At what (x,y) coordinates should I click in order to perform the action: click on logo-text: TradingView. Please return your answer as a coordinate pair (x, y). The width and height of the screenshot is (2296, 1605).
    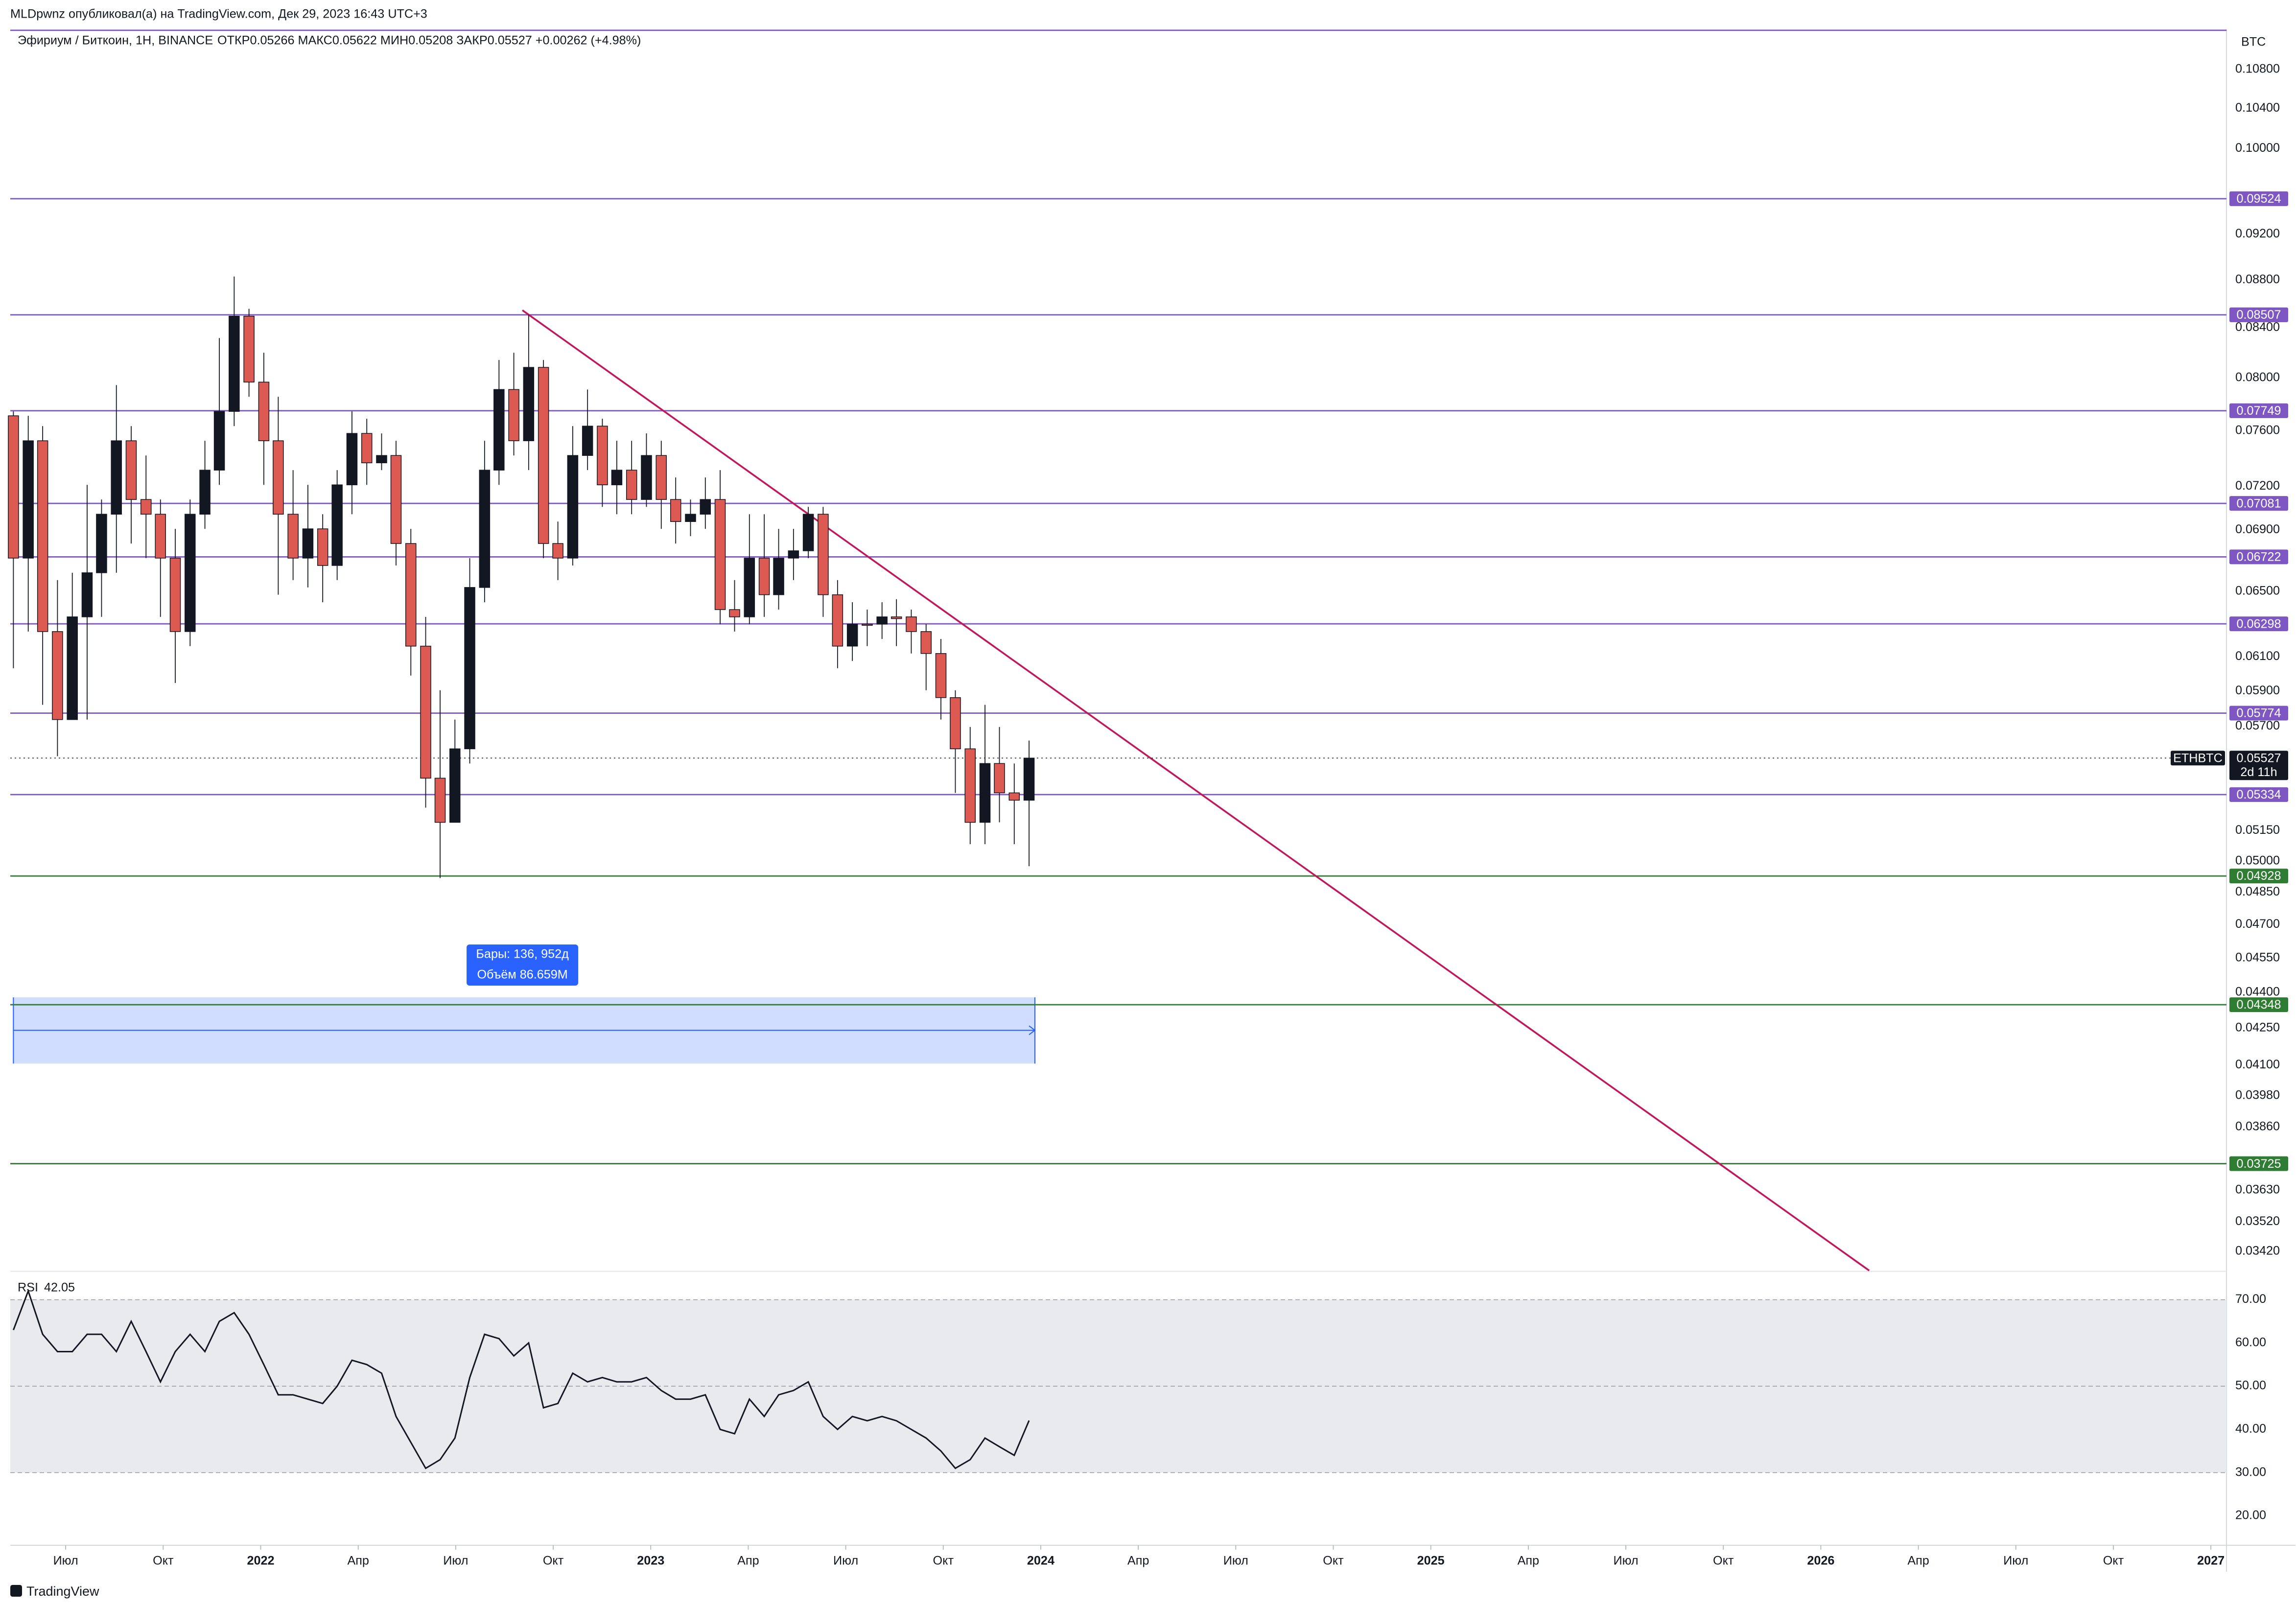
    Looking at the image, I should click on (62, 1591).